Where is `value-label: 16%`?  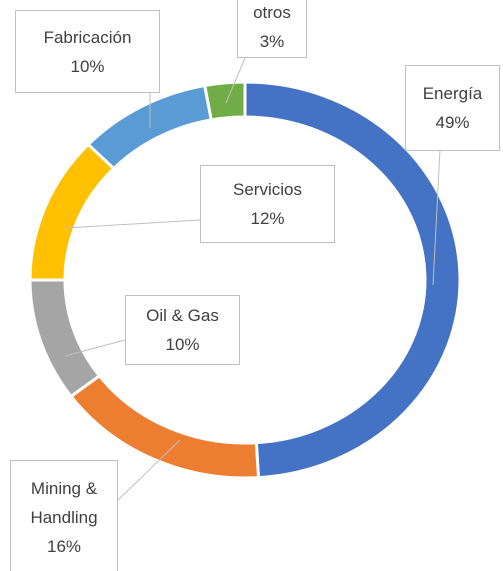 value-label: 16% is located at coordinates (64, 546).